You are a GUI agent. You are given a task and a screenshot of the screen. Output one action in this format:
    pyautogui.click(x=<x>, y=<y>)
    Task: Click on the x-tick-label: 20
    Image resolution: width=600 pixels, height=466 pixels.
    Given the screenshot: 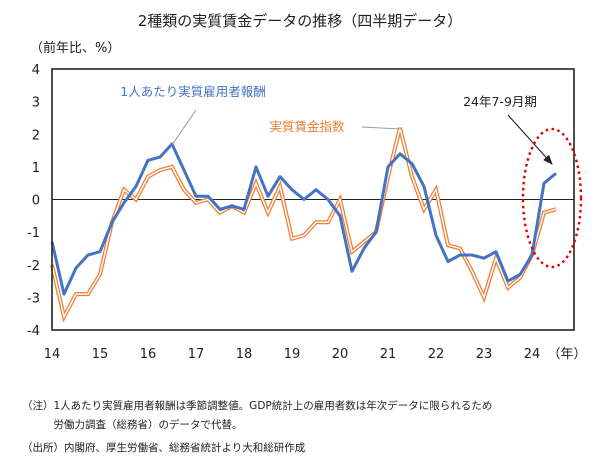 What is the action you would take?
    pyautogui.click(x=340, y=354)
    